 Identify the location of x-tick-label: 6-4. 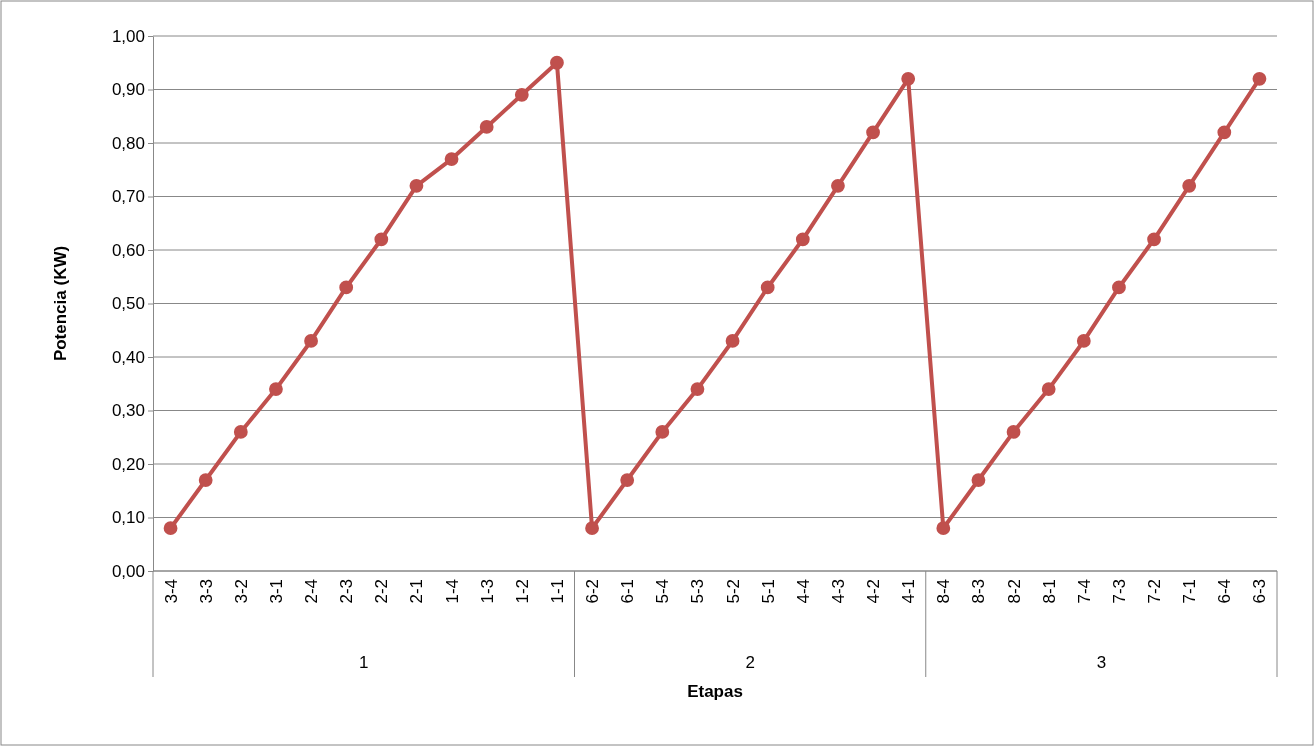
(1225, 591).